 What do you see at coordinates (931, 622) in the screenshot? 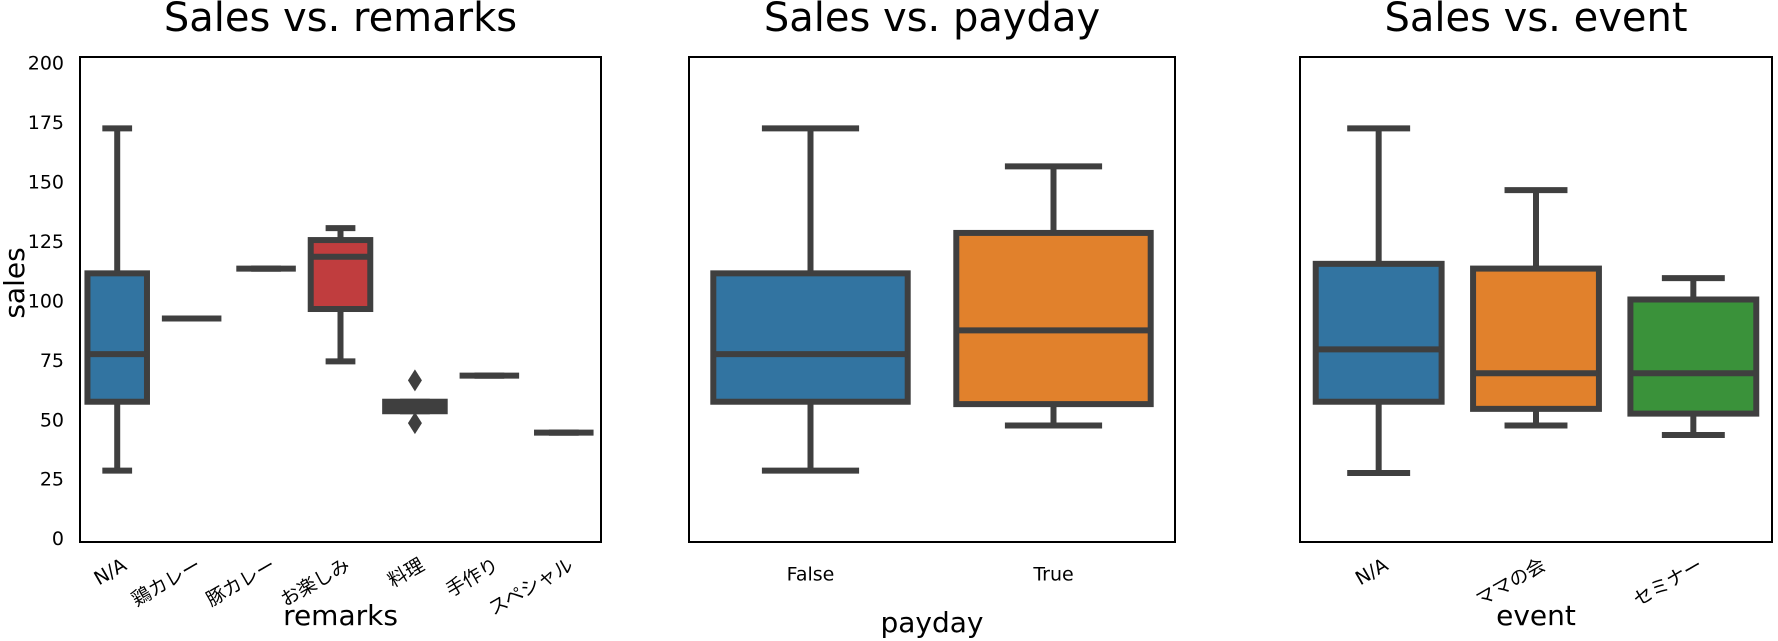
I see `x-axis-label: payday` at bounding box center [931, 622].